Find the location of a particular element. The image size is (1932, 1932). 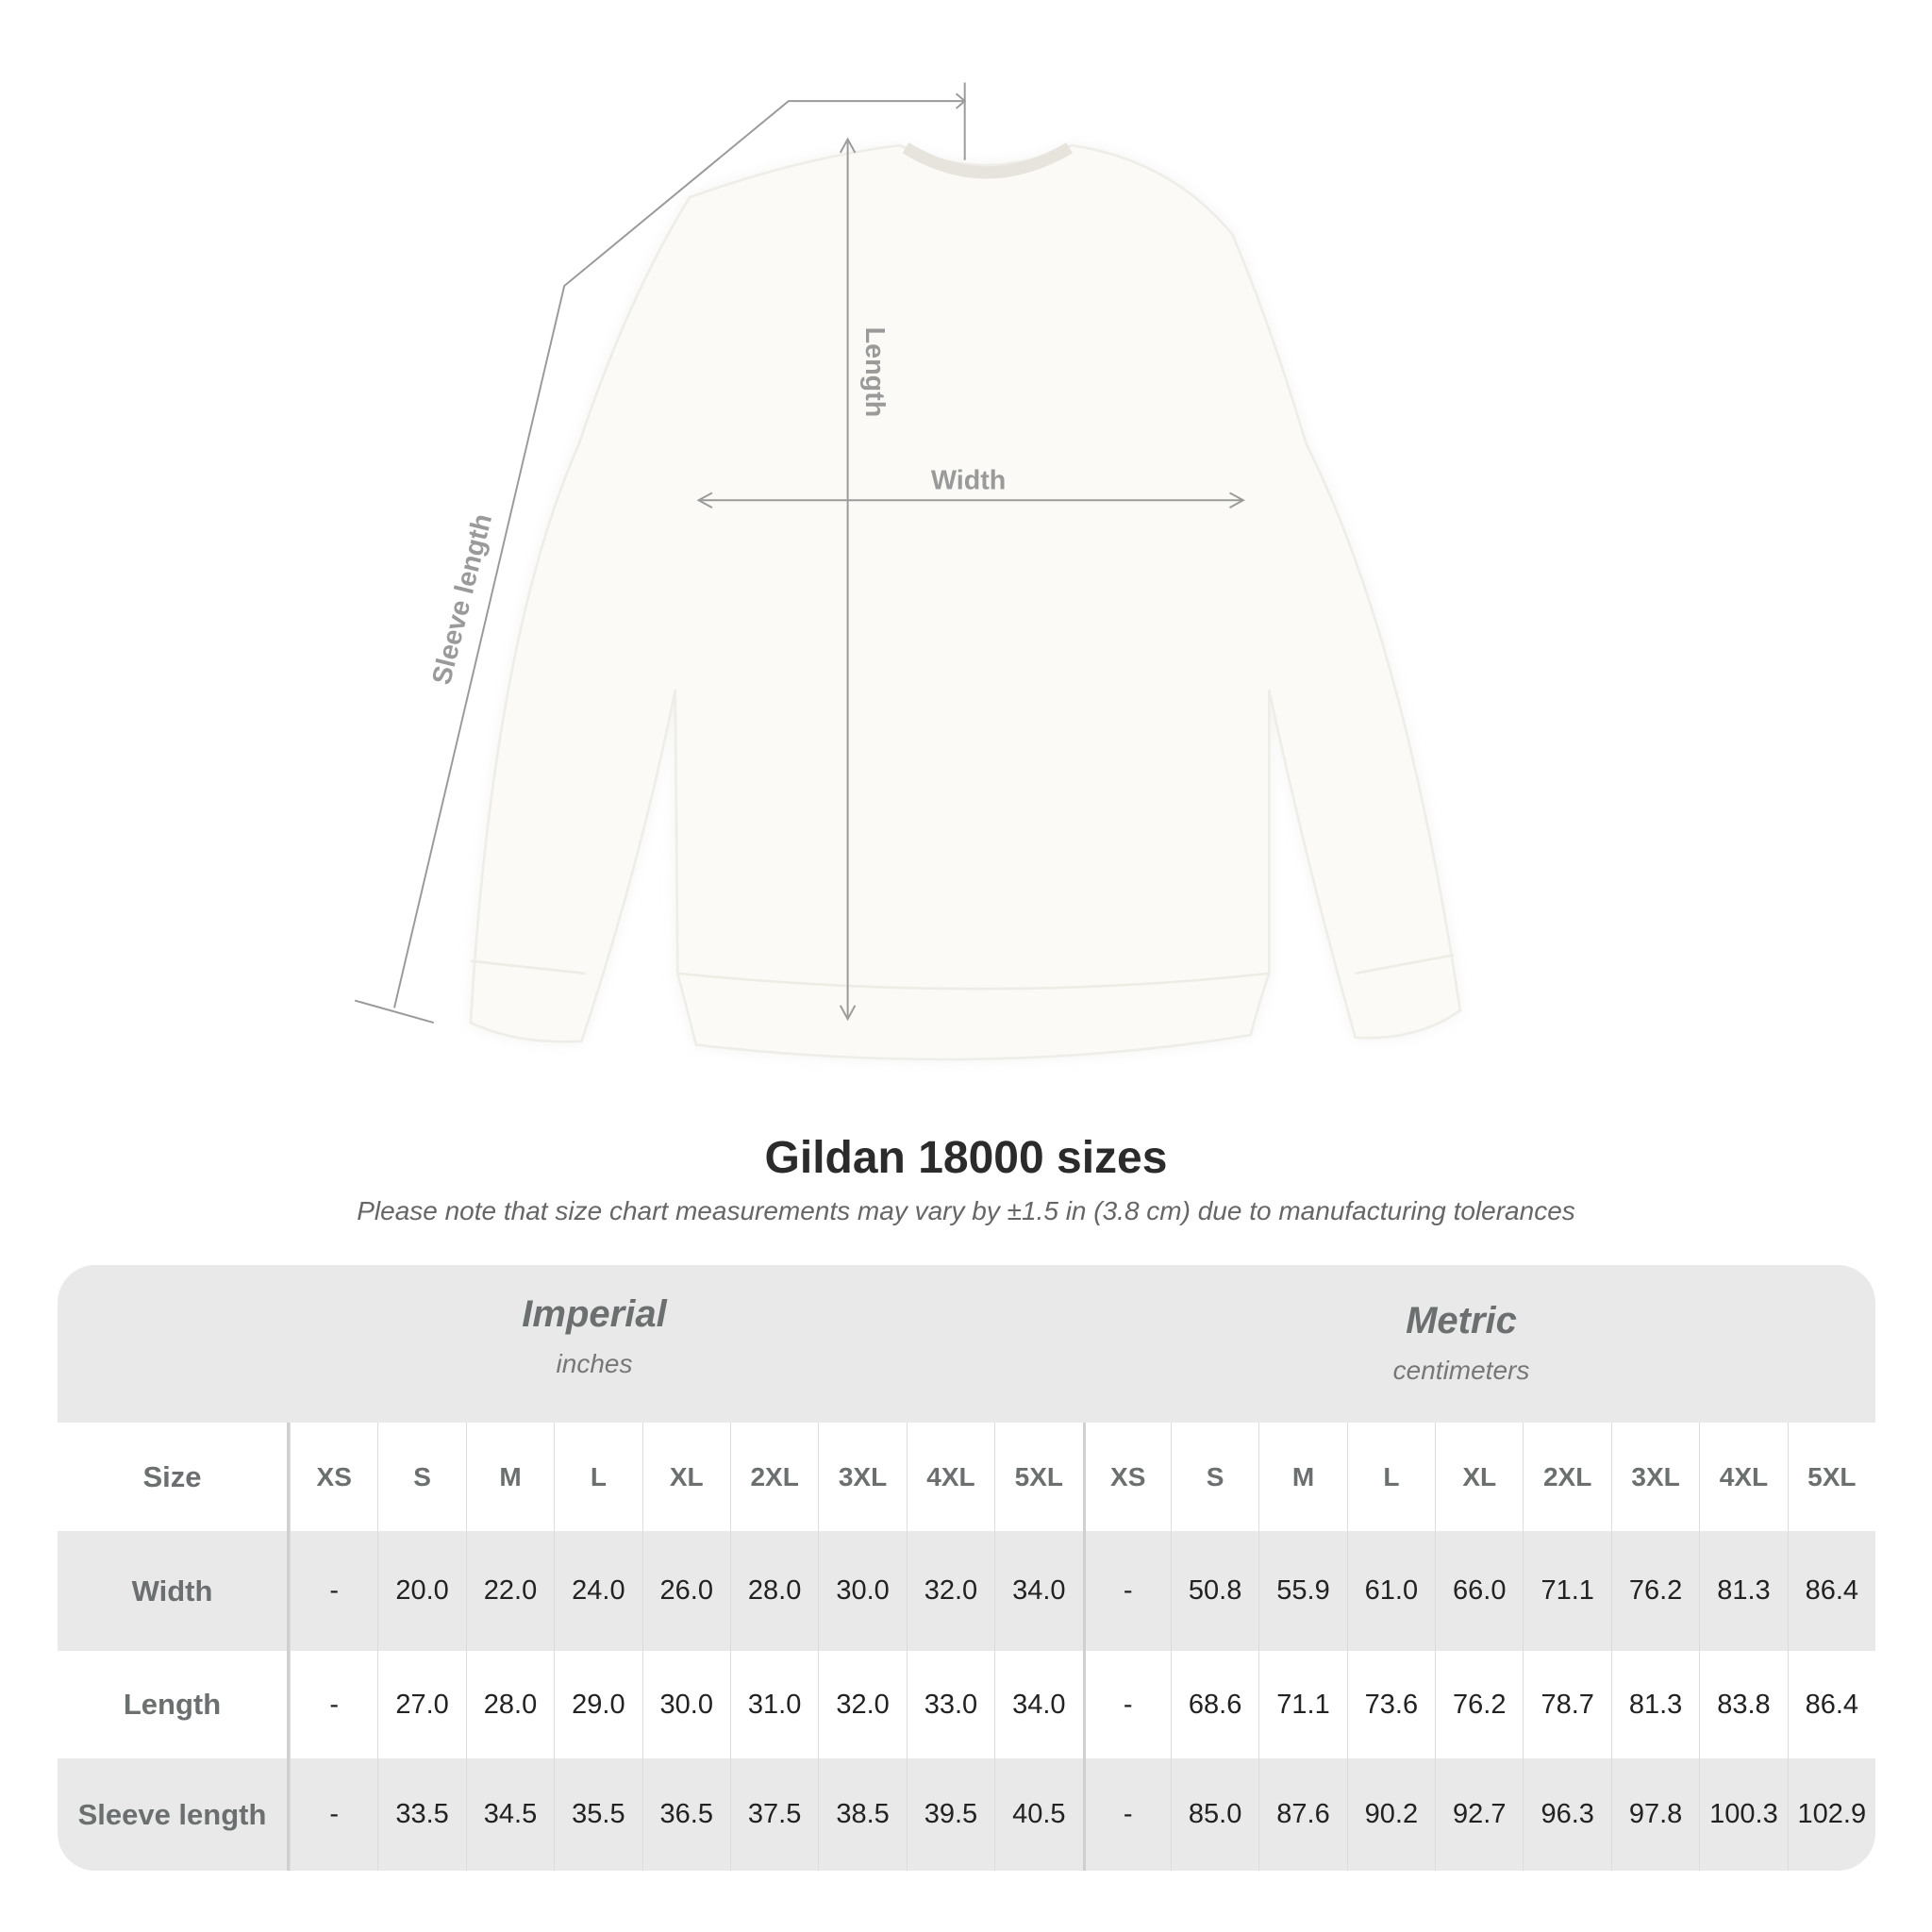

row-label: Sleeve length is located at coordinates (174, 1814).